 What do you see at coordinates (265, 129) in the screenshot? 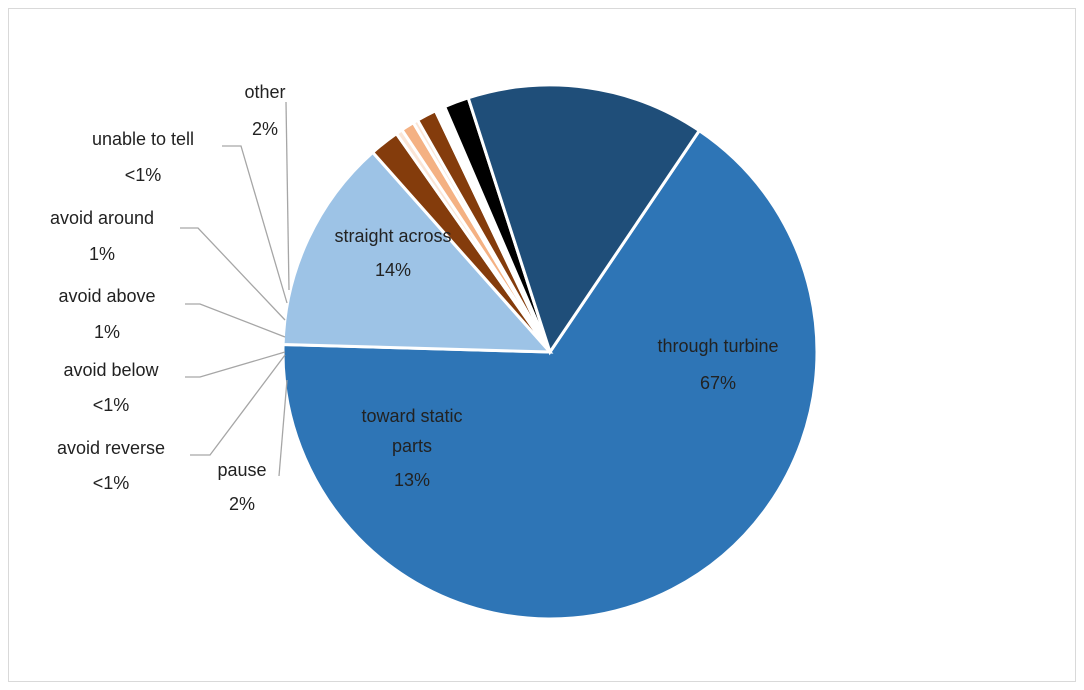
I see `label-other-value: 2%` at bounding box center [265, 129].